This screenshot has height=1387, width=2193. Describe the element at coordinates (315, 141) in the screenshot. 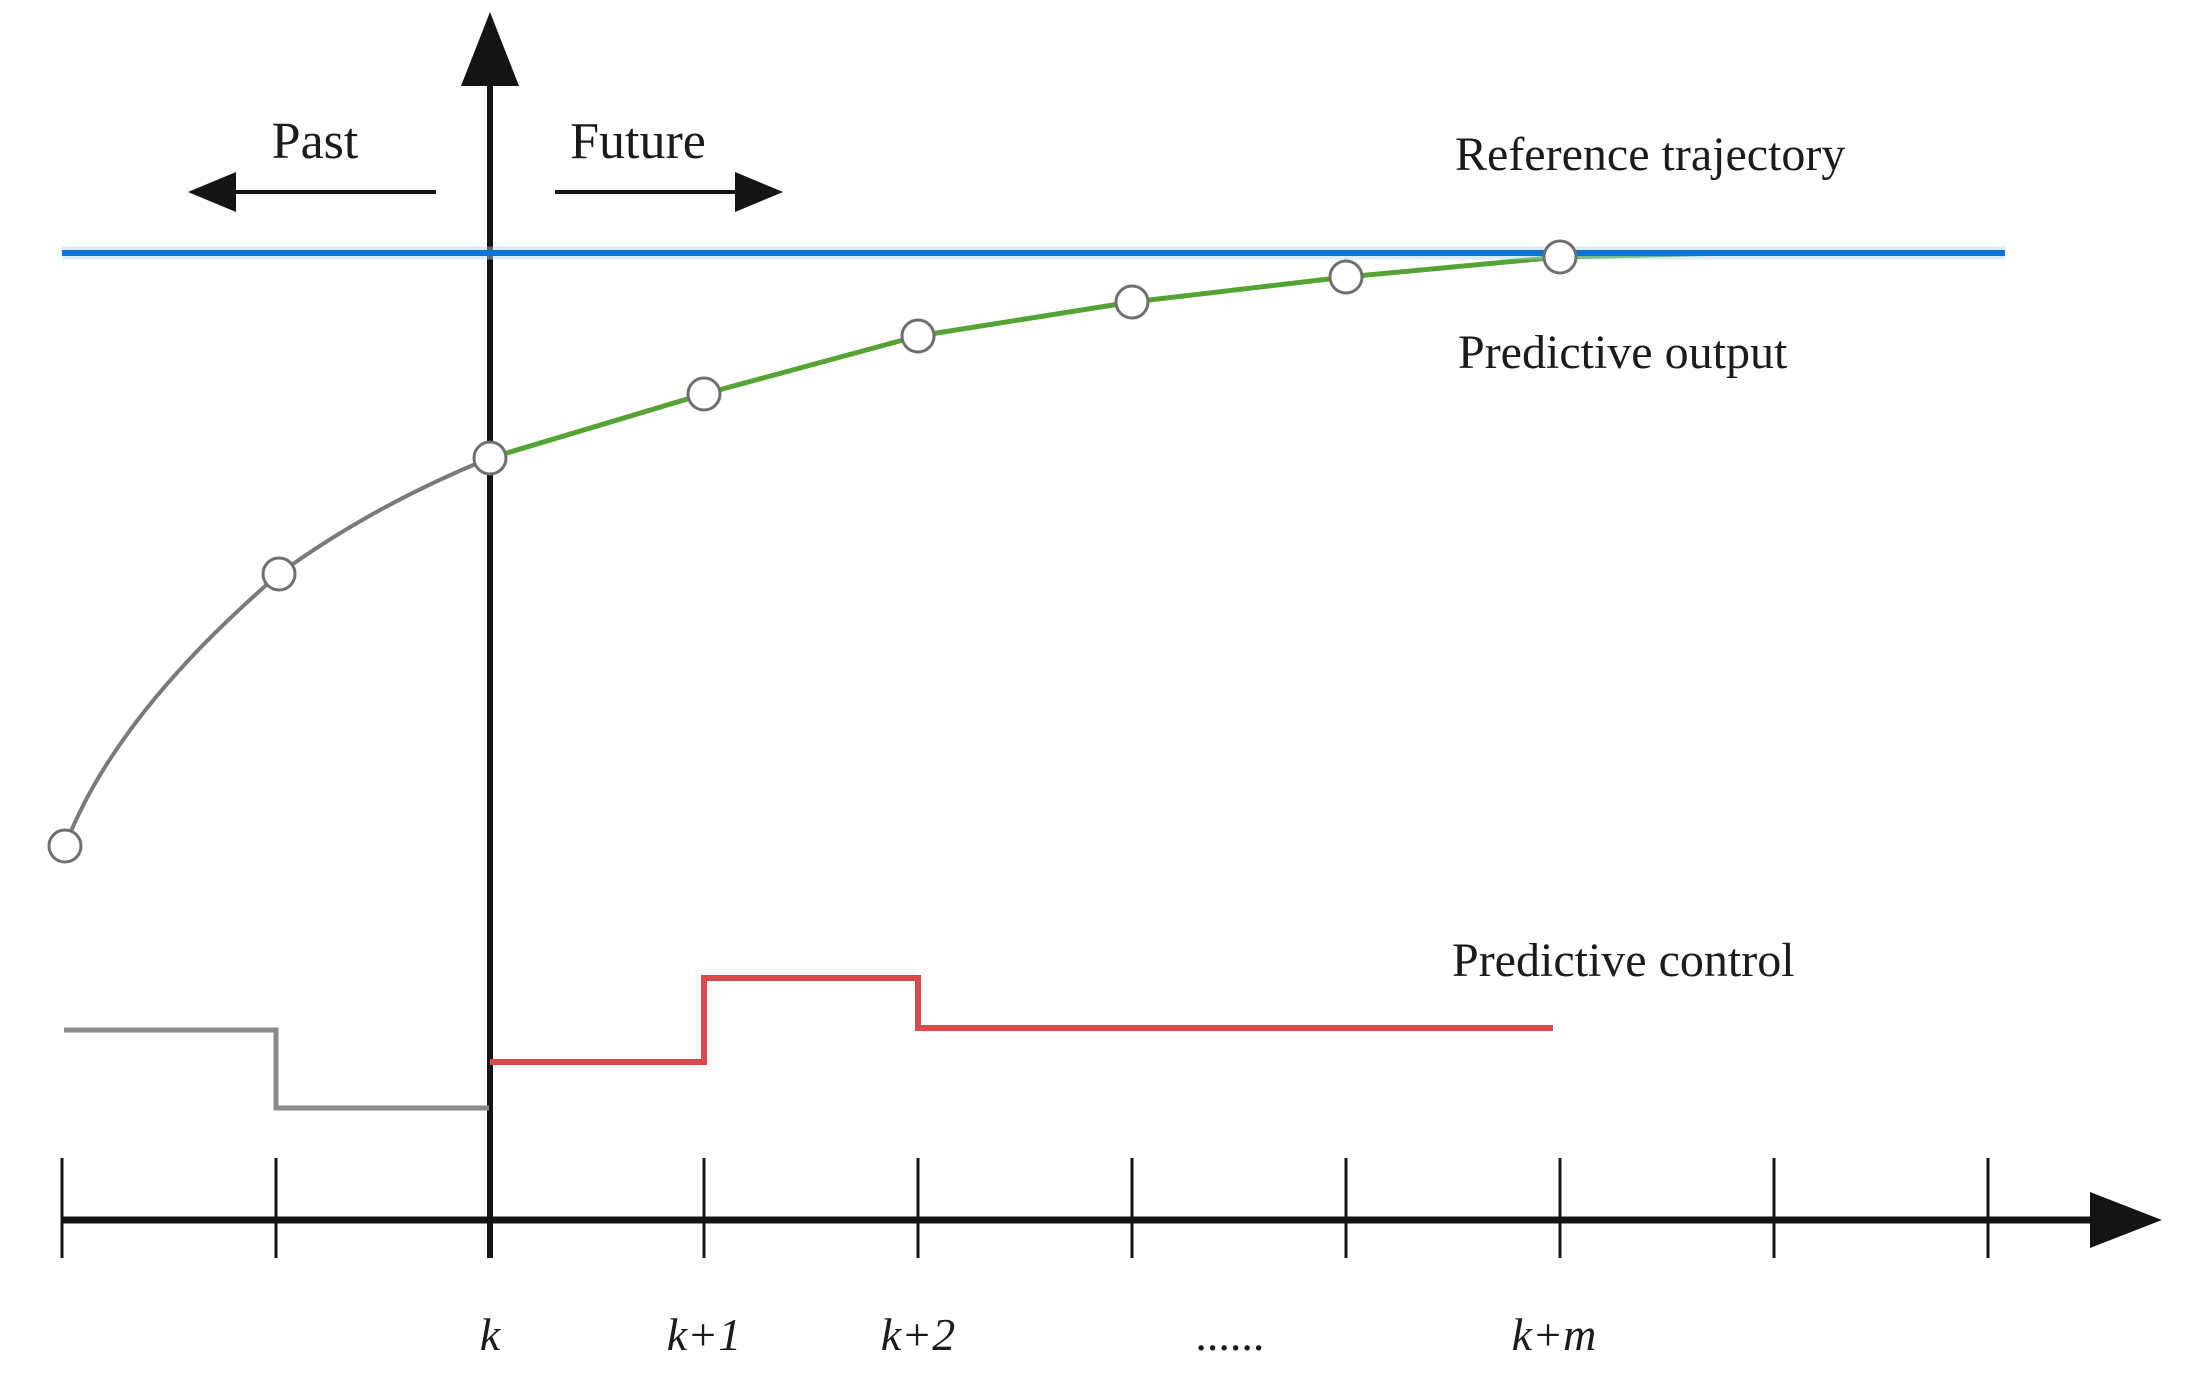

I see `past-label: Past` at that location.